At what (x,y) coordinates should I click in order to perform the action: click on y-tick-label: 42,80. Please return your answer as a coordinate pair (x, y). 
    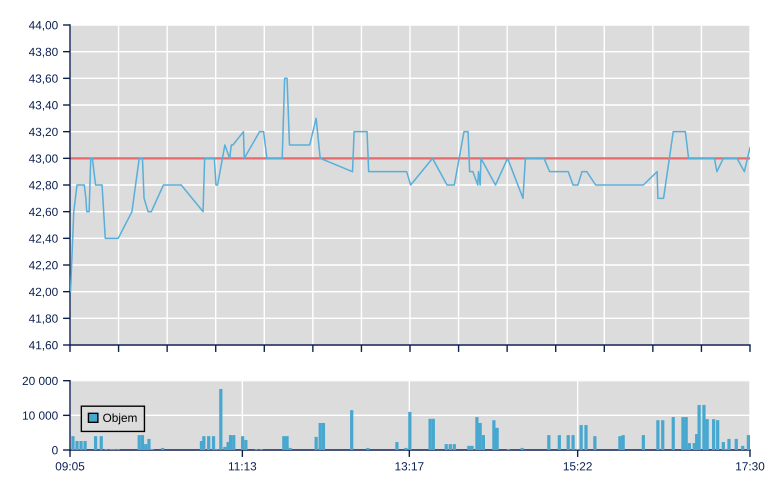
    Looking at the image, I should click on (43, 186).